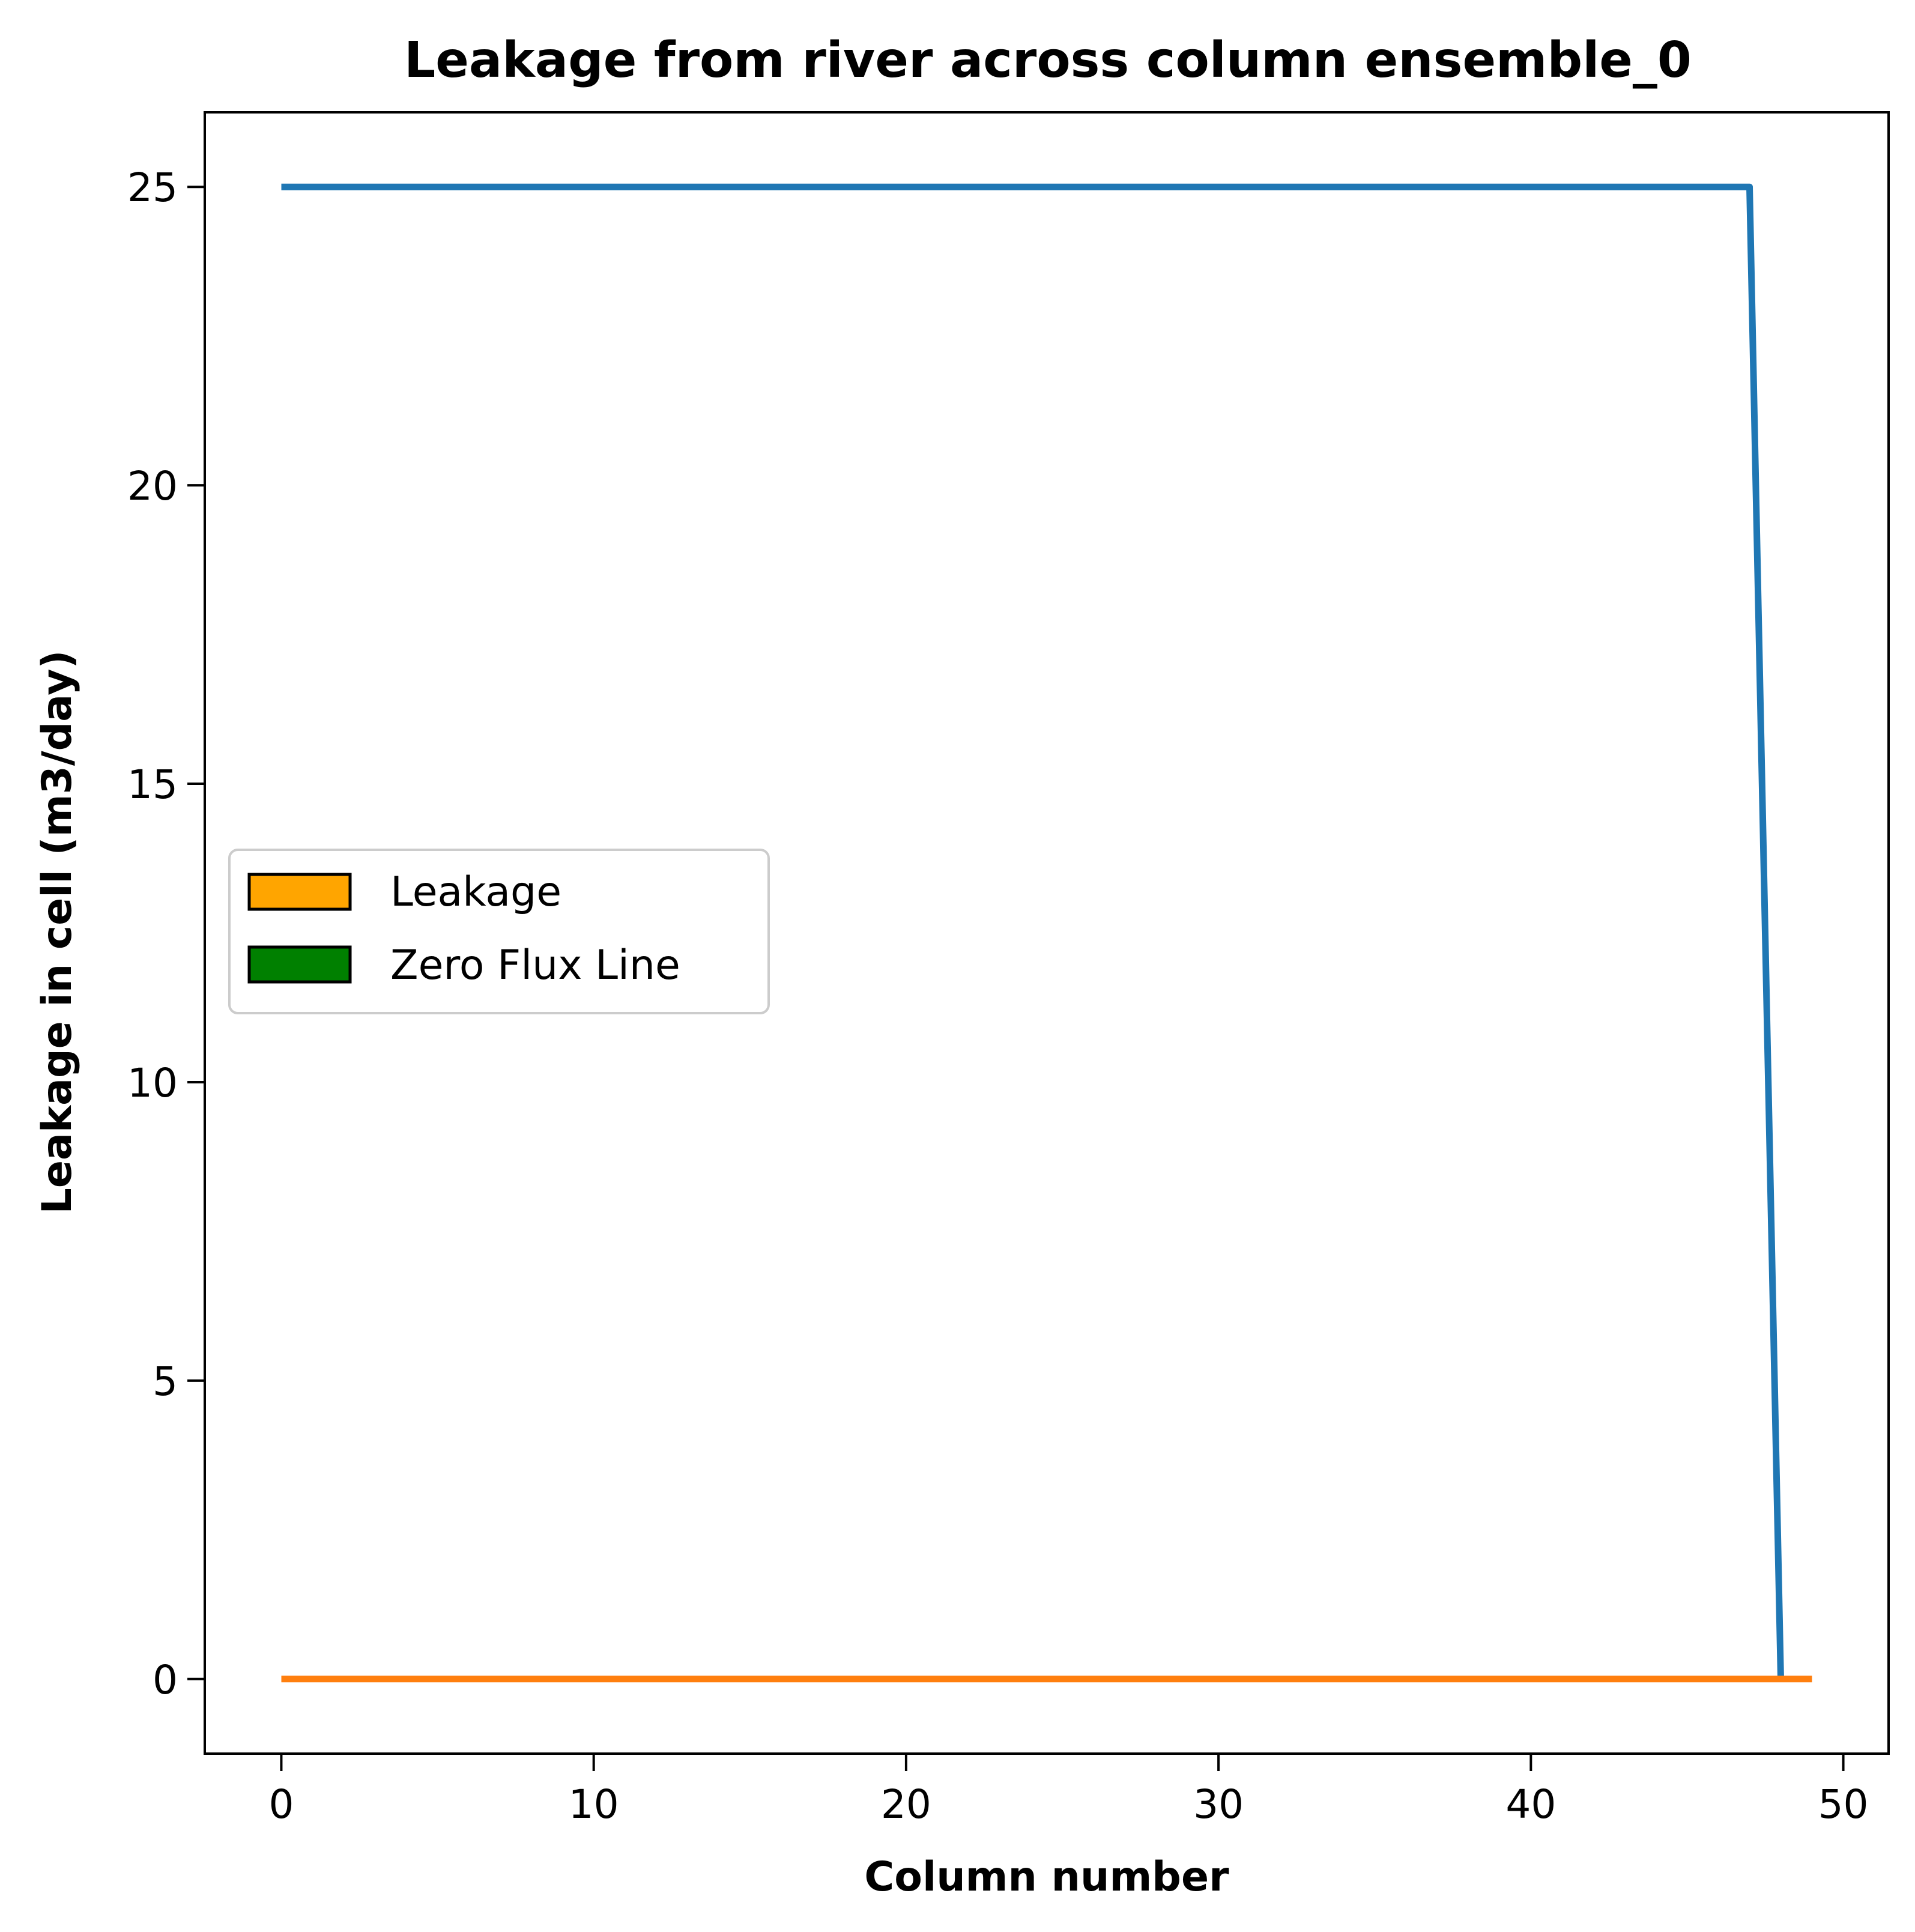 The image size is (1915, 1932). I want to click on y-tick-label: 0, so click(166, 1680).